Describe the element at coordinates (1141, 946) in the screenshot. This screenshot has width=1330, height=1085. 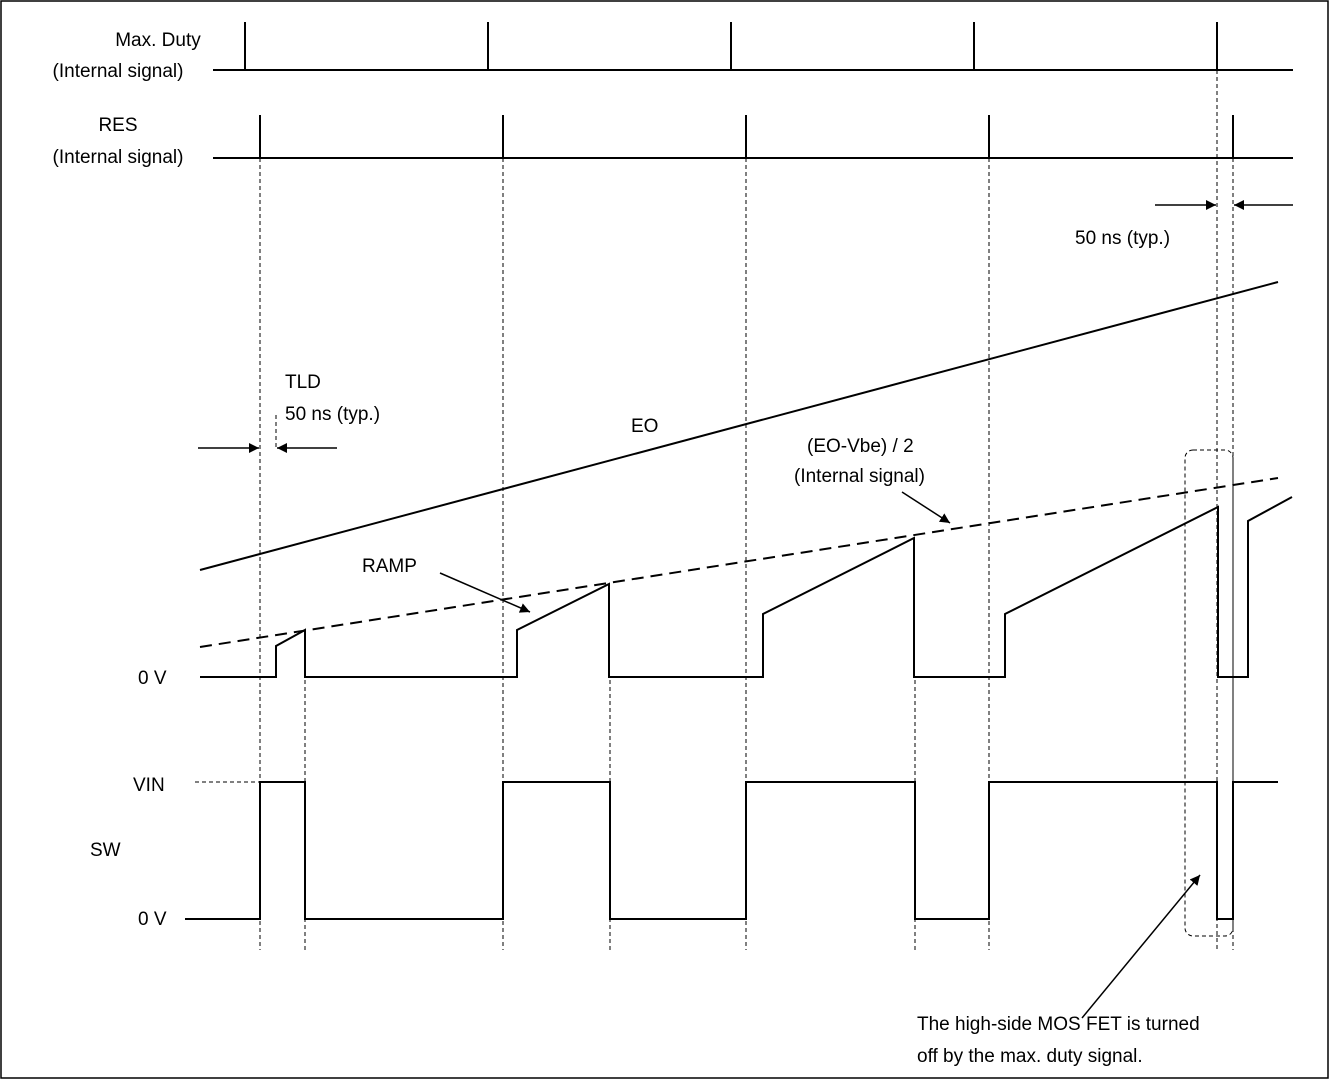
I see `note-pointer` at that location.